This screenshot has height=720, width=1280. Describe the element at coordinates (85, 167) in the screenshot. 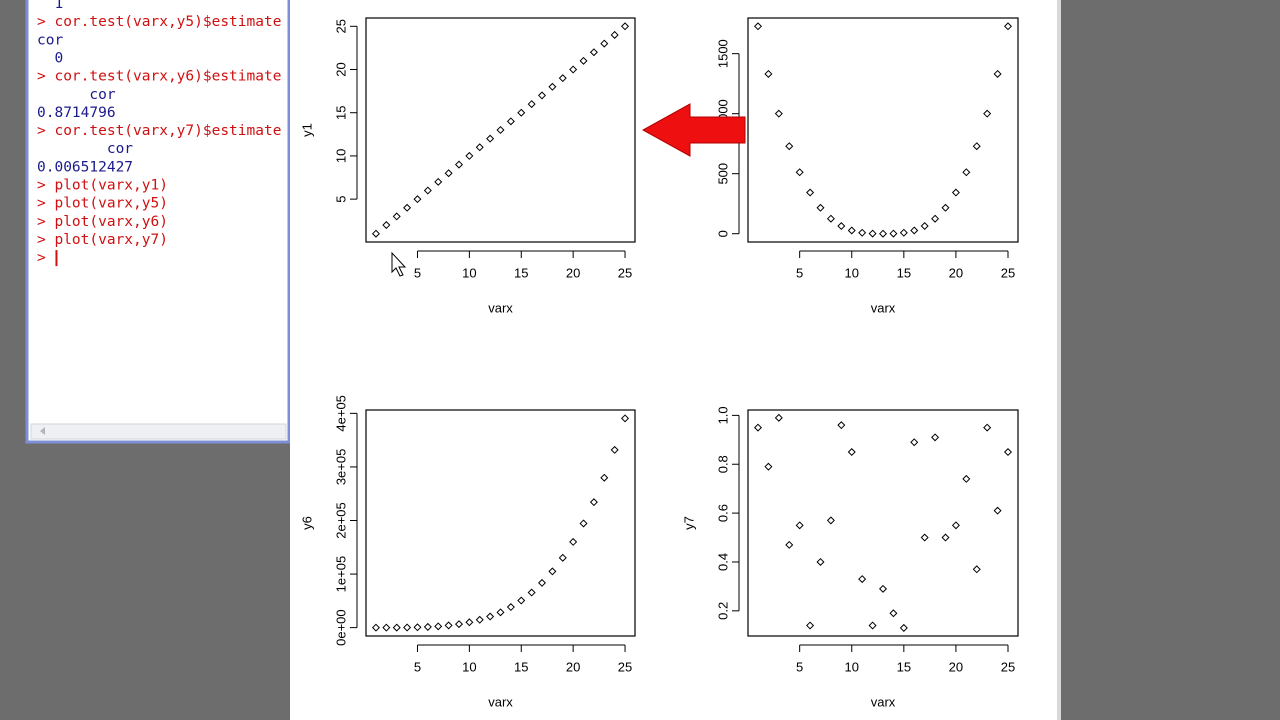

I see `console-line: 0.006512427` at that location.